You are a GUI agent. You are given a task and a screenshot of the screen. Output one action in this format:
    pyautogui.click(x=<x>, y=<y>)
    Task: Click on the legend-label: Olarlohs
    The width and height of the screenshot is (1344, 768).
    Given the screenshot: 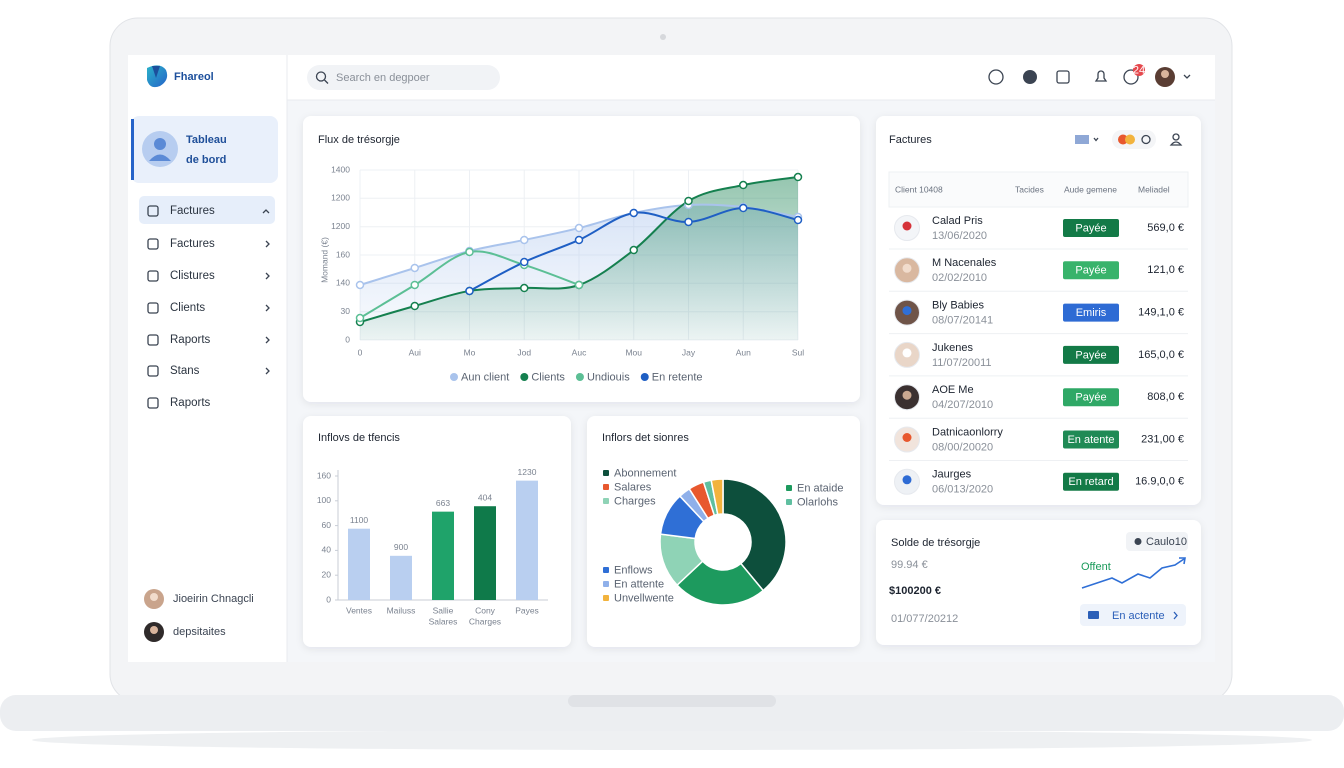 What is the action you would take?
    pyautogui.click(x=817, y=502)
    